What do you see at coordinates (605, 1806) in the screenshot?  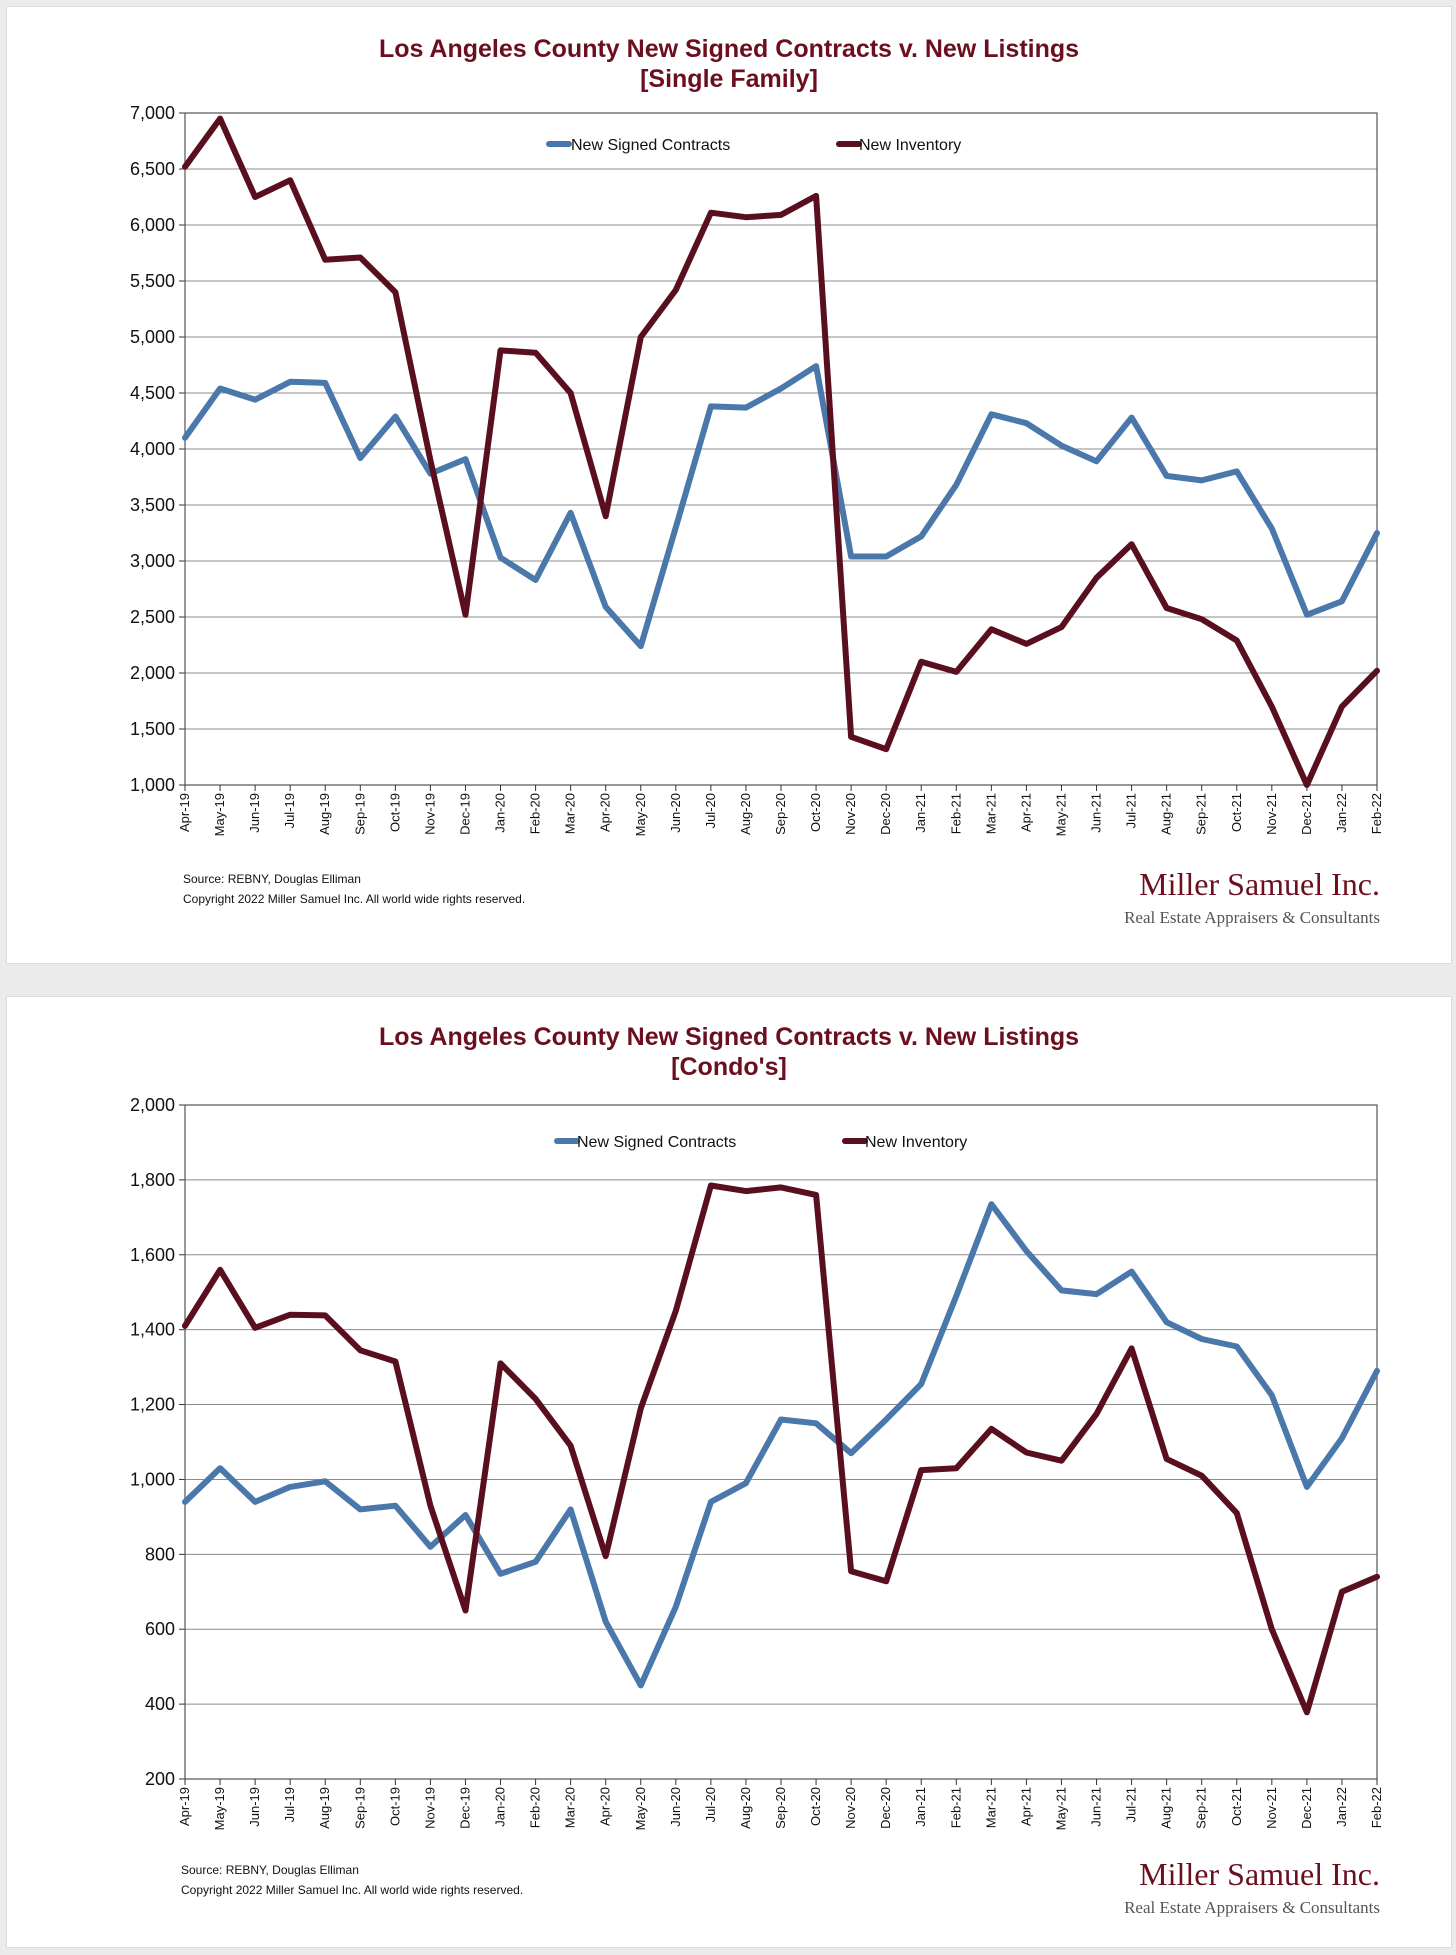 I see `x-tick-label: Apr-20` at bounding box center [605, 1806].